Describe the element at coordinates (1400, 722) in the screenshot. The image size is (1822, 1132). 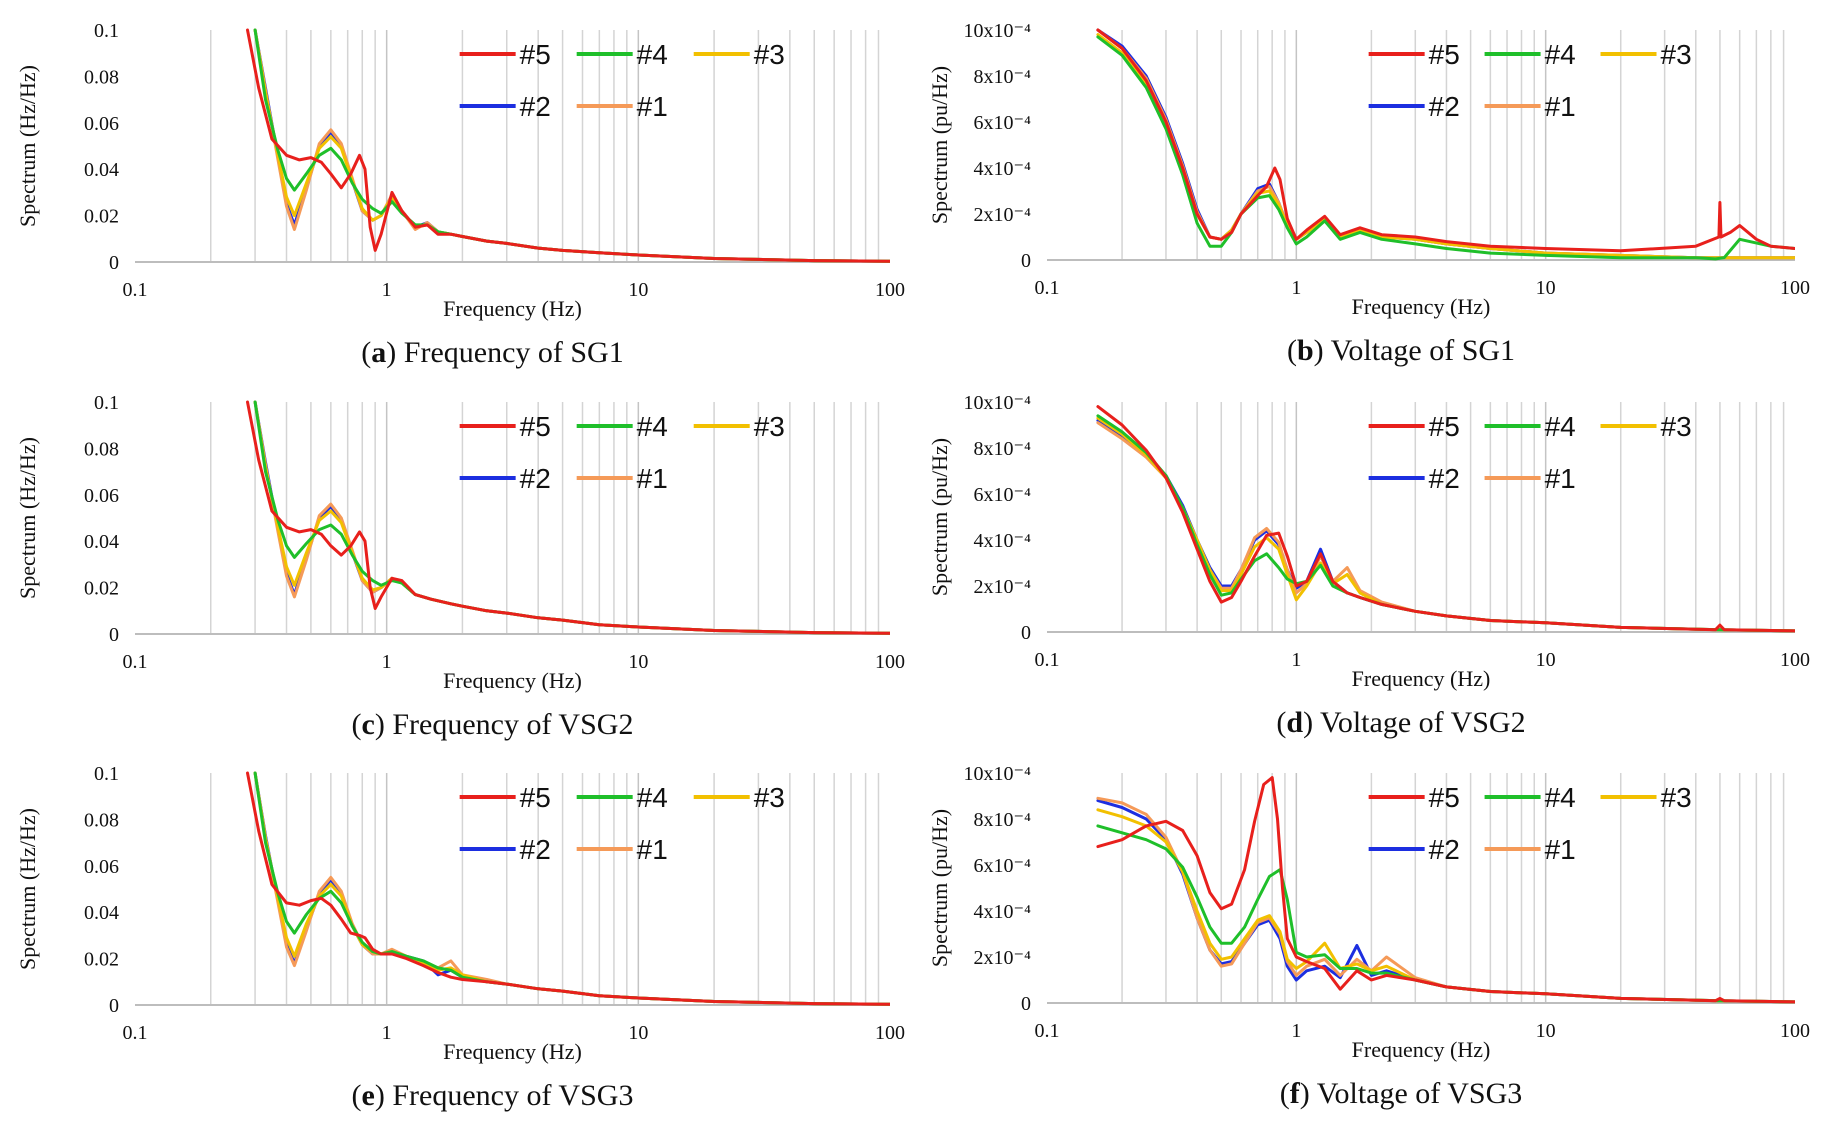
I see `panel-caption: (d) Voltage of VSG2` at that location.